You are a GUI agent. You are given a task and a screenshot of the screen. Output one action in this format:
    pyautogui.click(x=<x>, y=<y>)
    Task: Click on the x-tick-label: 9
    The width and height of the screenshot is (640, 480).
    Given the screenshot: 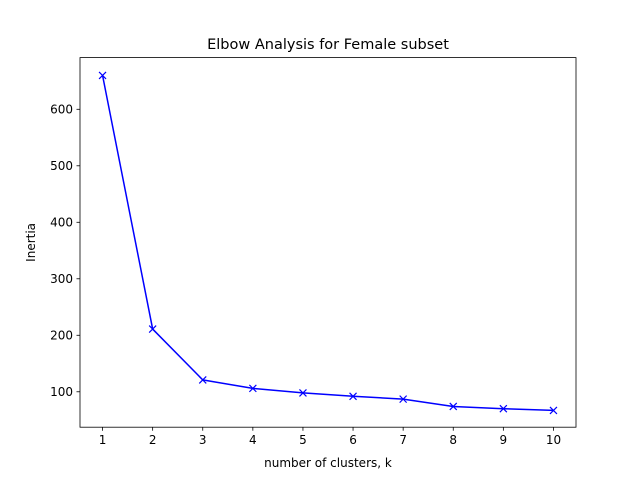 What is the action you would take?
    pyautogui.click(x=504, y=440)
    